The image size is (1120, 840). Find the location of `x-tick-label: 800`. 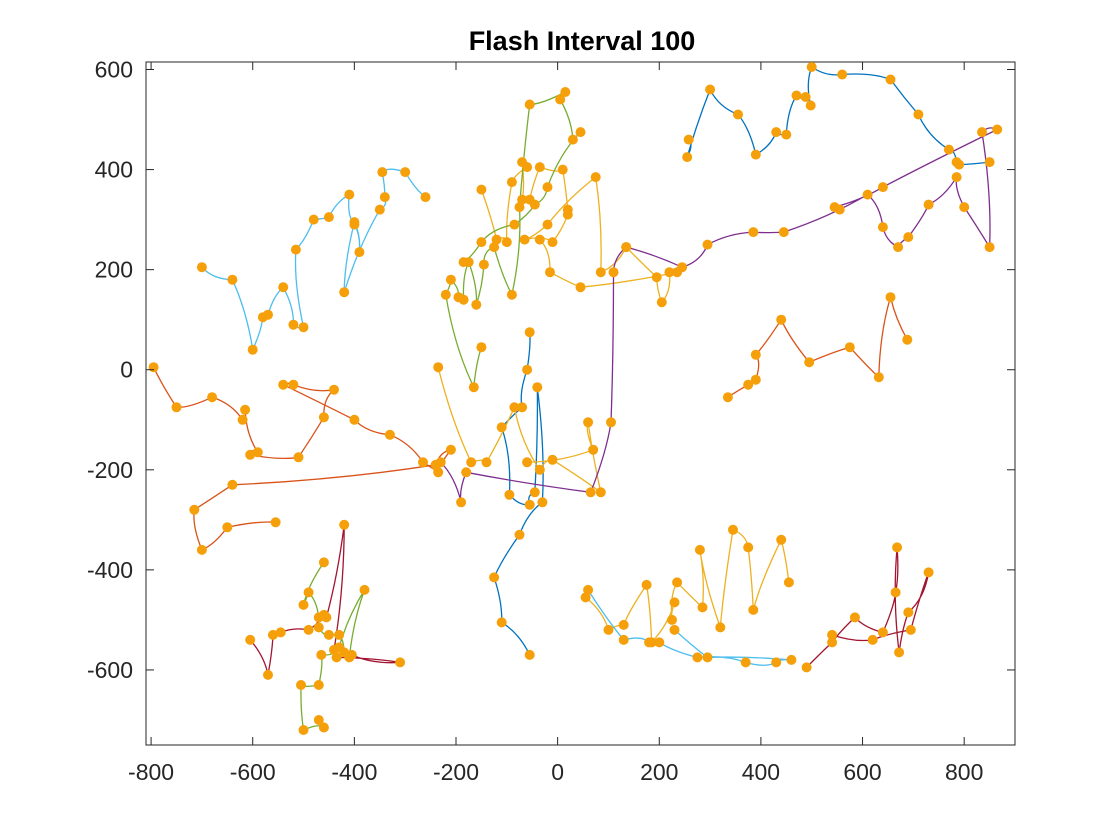

x-tick-label: 800 is located at coordinates (964, 772).